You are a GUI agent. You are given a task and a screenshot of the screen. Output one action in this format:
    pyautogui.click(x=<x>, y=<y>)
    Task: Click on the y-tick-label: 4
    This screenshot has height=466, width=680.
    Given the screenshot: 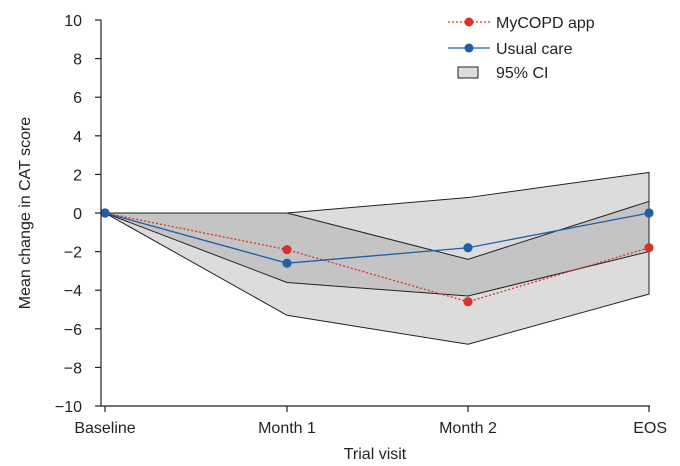 What is the action you would take?
    pyautogui.click(x=77, y=137)
    